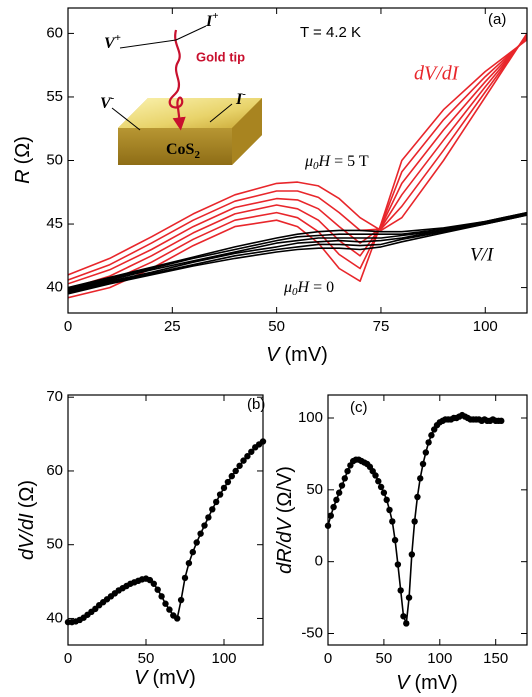  Describe the element at coordinates (497, 19) in the screenshot. I see `panel-label: (a)` at that location.